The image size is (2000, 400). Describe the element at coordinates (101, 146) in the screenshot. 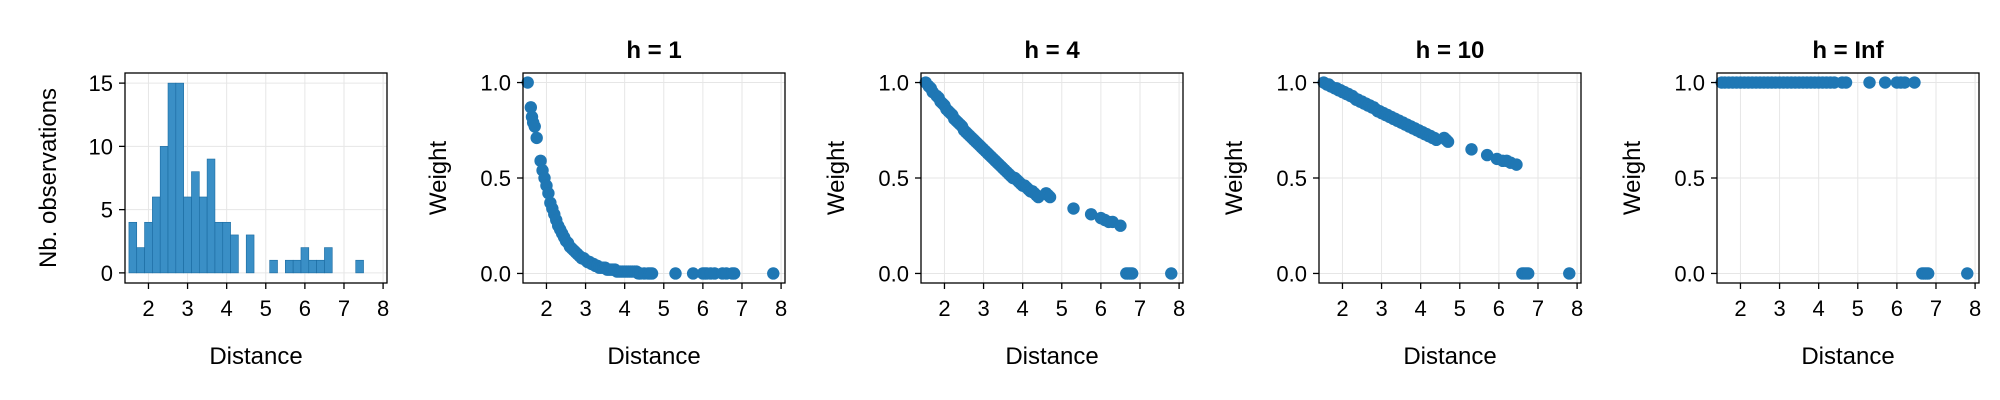

I see `y-tick-label: 10` at that location.